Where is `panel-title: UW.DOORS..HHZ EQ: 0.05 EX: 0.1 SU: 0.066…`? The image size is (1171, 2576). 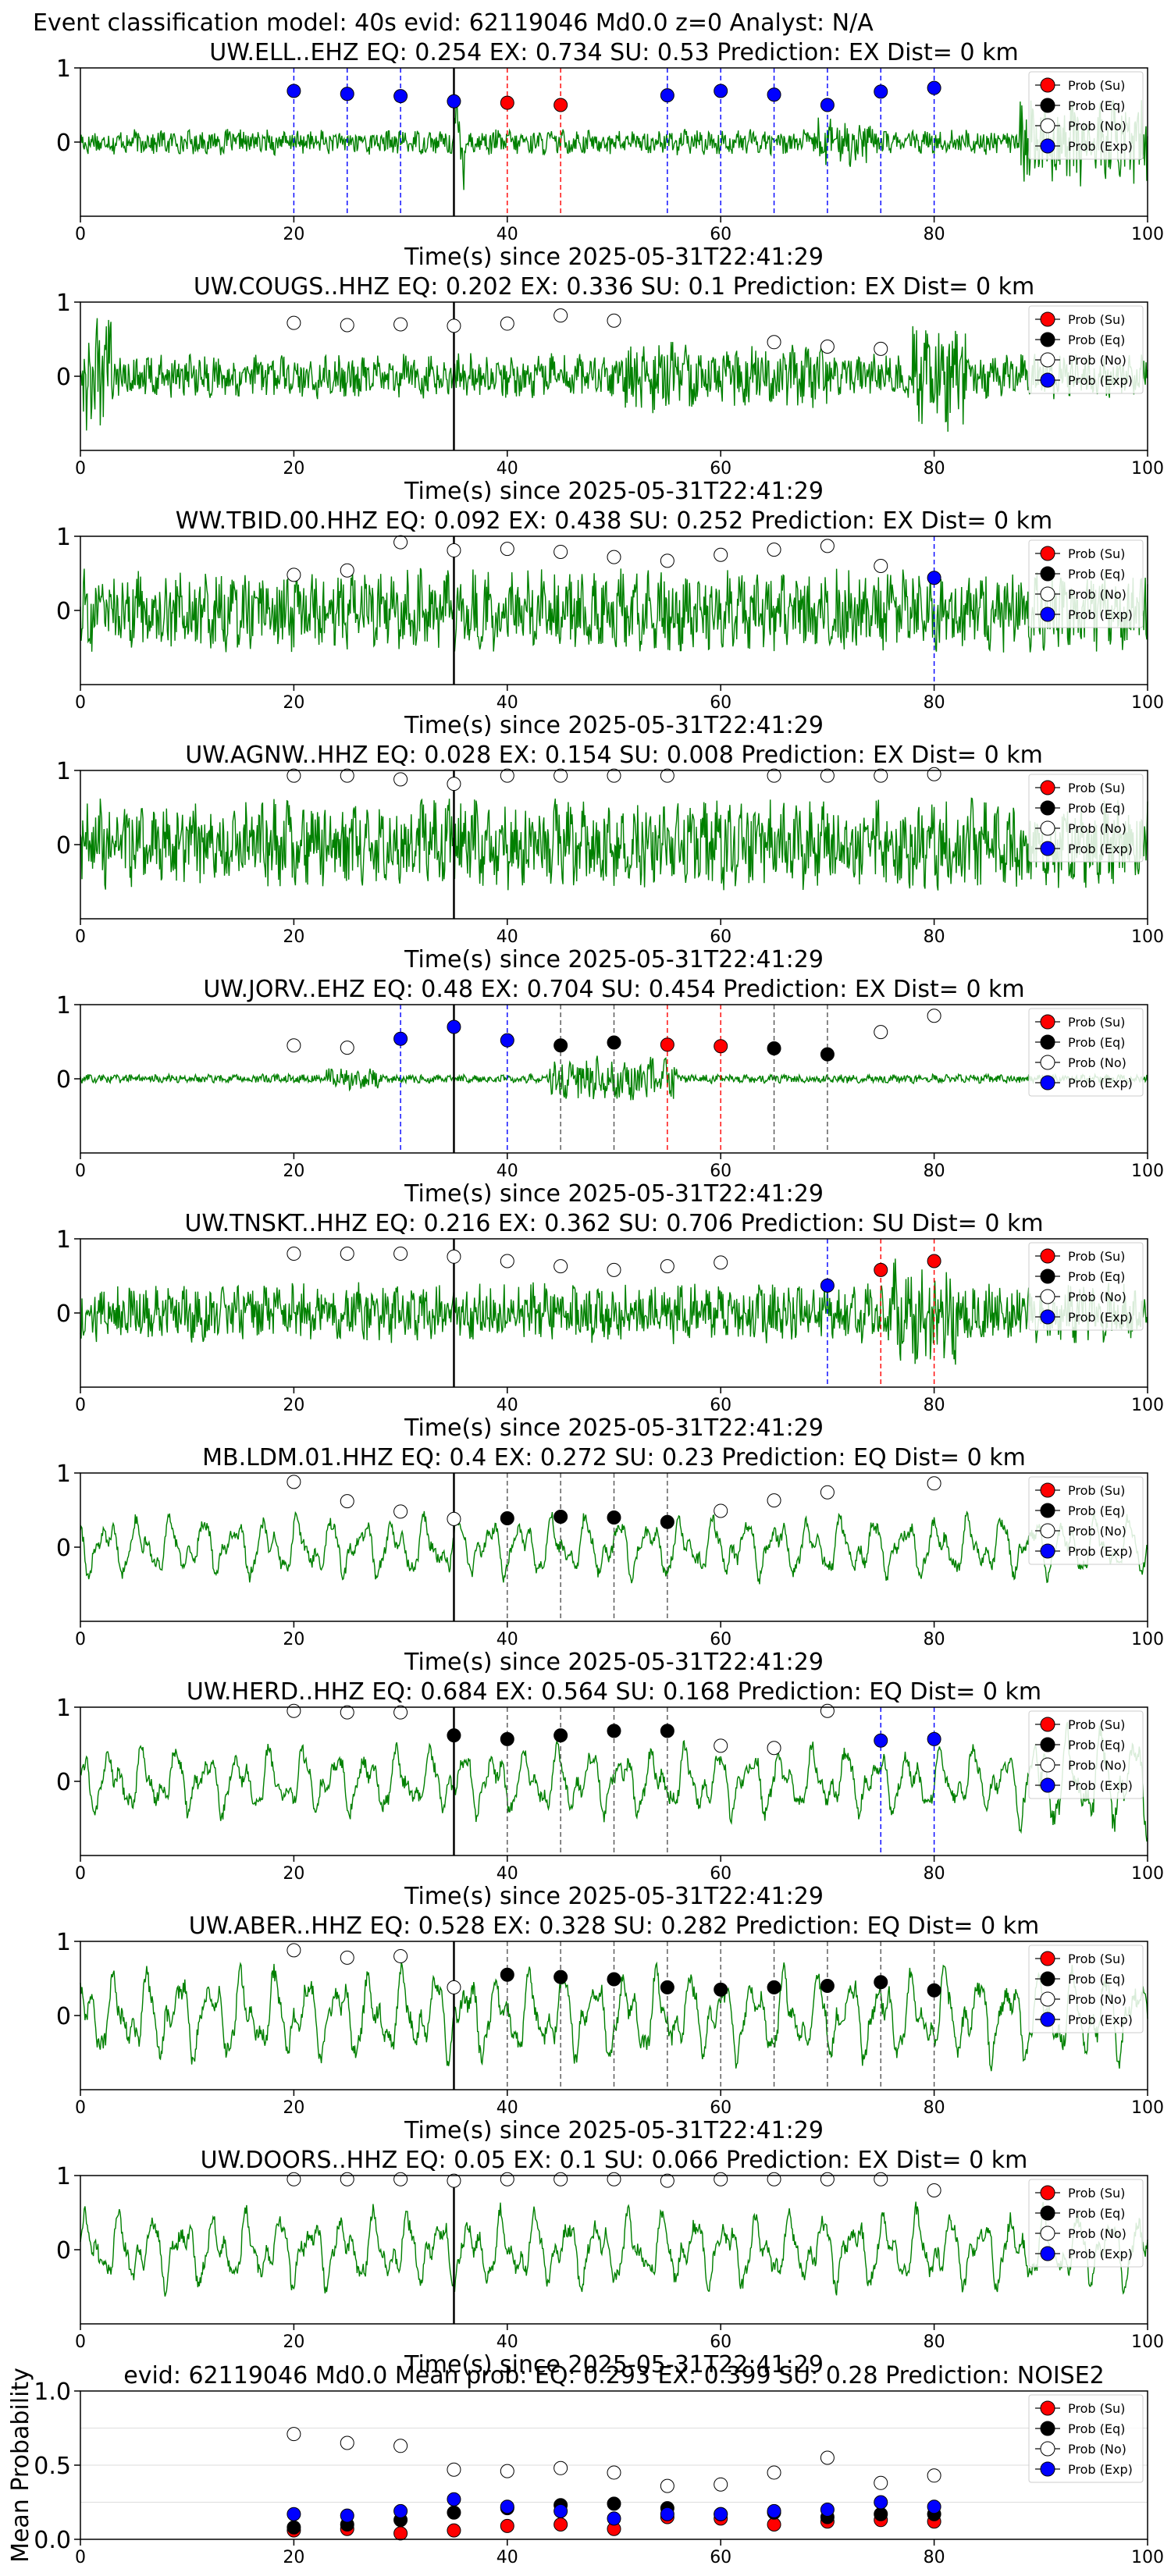
panel-title: UW.DOORS..HHZ EQ: 0.05 EX: 0.1 SU: 0.066… is located at coordinates (614, 2160).